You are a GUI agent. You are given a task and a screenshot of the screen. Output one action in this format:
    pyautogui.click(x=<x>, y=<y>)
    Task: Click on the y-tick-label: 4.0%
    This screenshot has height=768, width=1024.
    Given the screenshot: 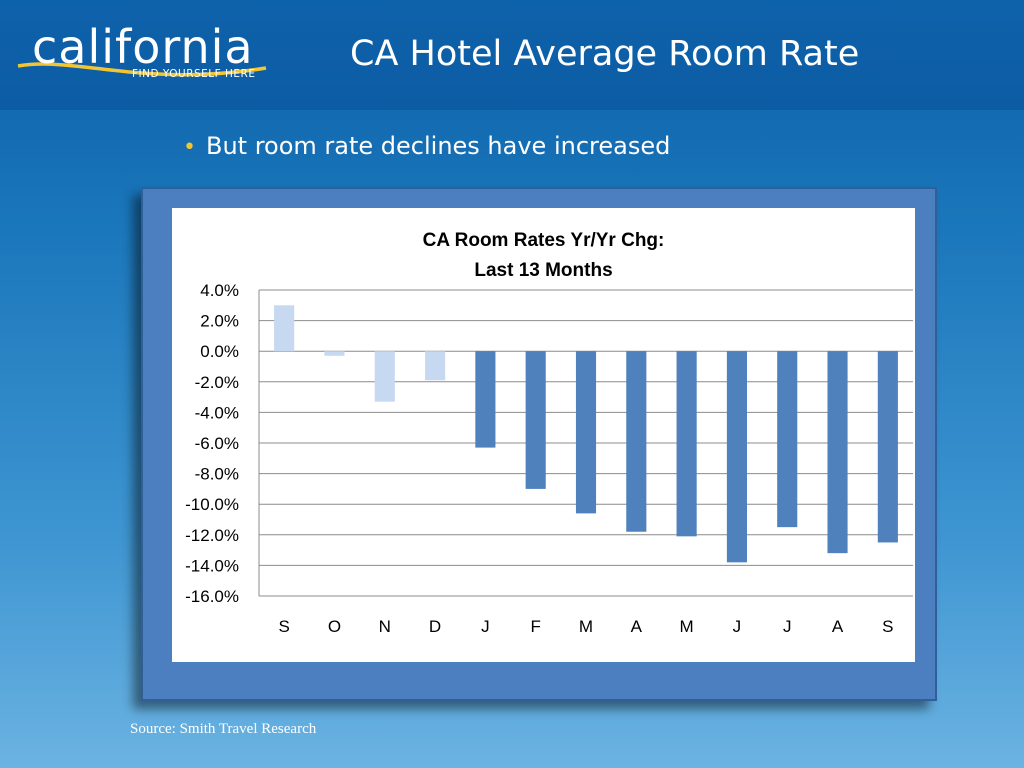 What is the action you would take?
    pyautogui.click(x=219, y=290)
    